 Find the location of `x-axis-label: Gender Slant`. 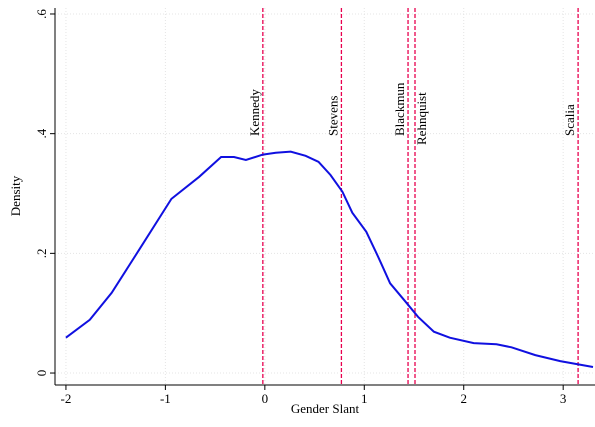

x-axis-label: Gender Slant is located at coordinates (325, 408).